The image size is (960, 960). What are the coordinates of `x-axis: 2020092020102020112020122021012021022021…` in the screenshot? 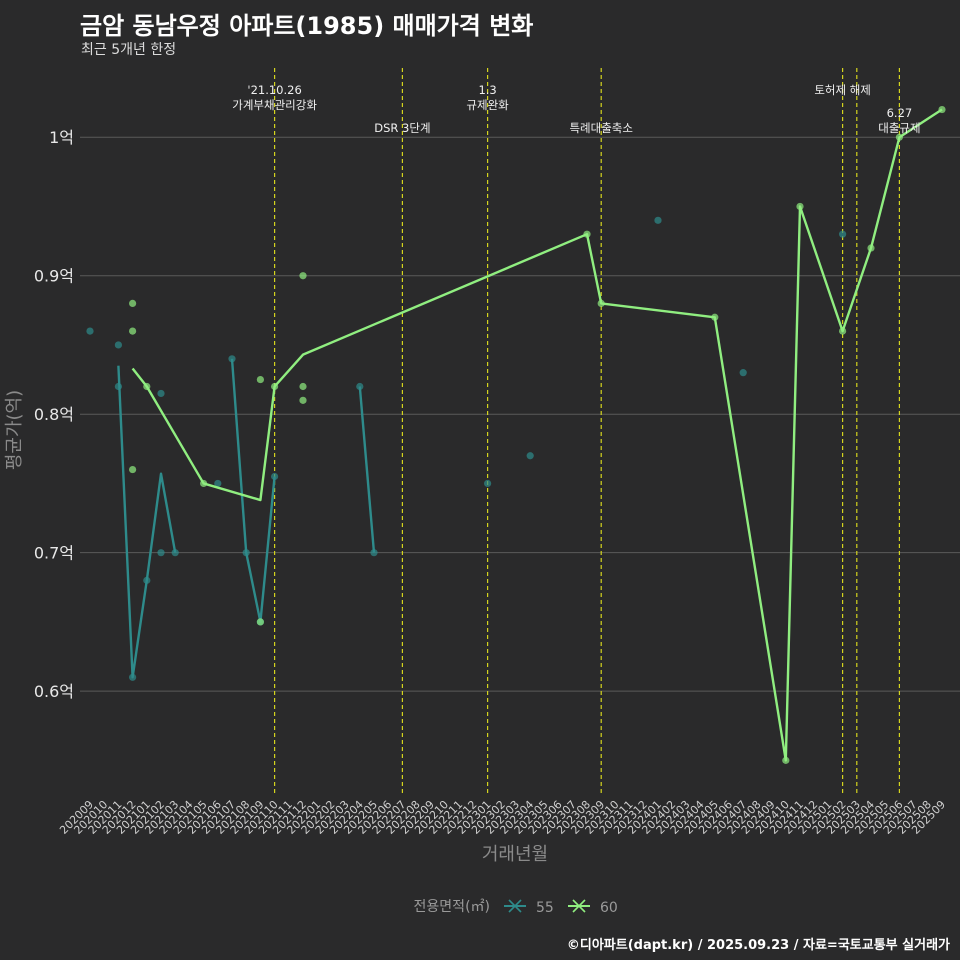 It's located at (502, 817).